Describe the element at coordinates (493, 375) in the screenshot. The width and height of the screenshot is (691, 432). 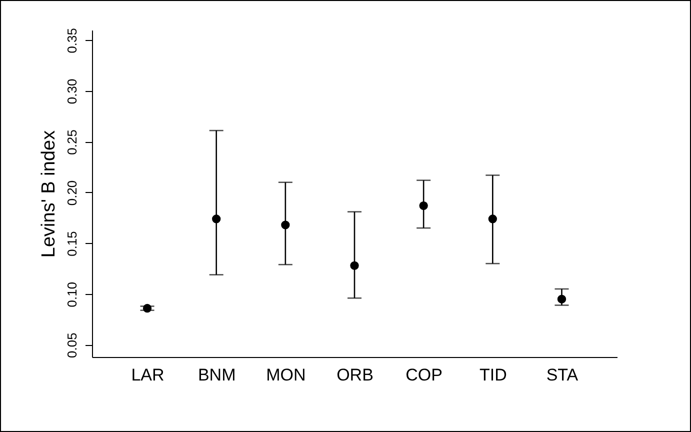
I see `x-tick-label: TID` at that location.